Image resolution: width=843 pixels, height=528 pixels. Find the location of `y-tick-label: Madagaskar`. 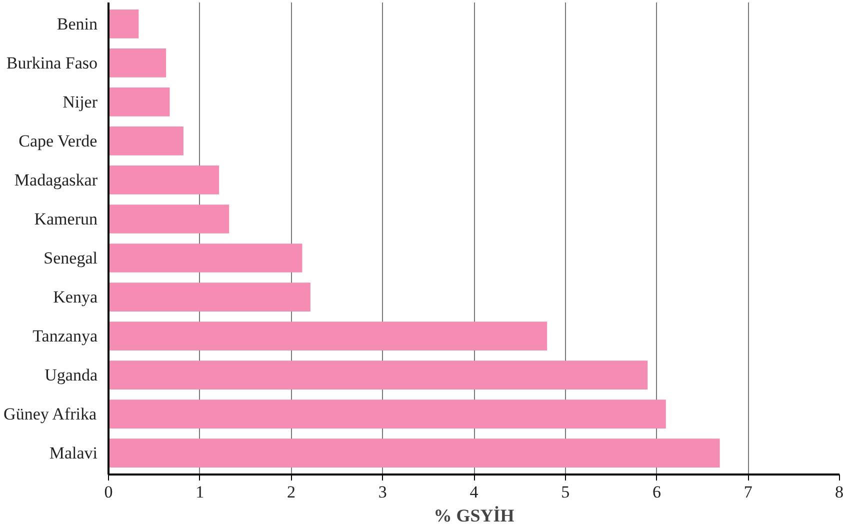

y-tick-label: Madagaskar is located at coordinates (56, 180).